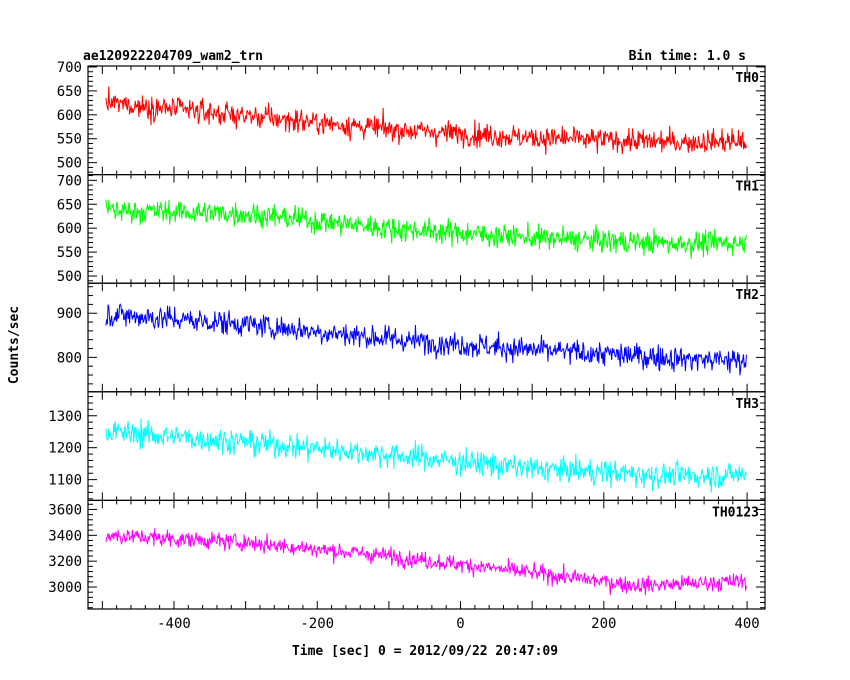 The height and width of the screenshot is (680, 850). What do you see at coordinates (748, 187) in the screenshot?
I see `panel-label-th1: TH1` at bounding box center [748, 187].